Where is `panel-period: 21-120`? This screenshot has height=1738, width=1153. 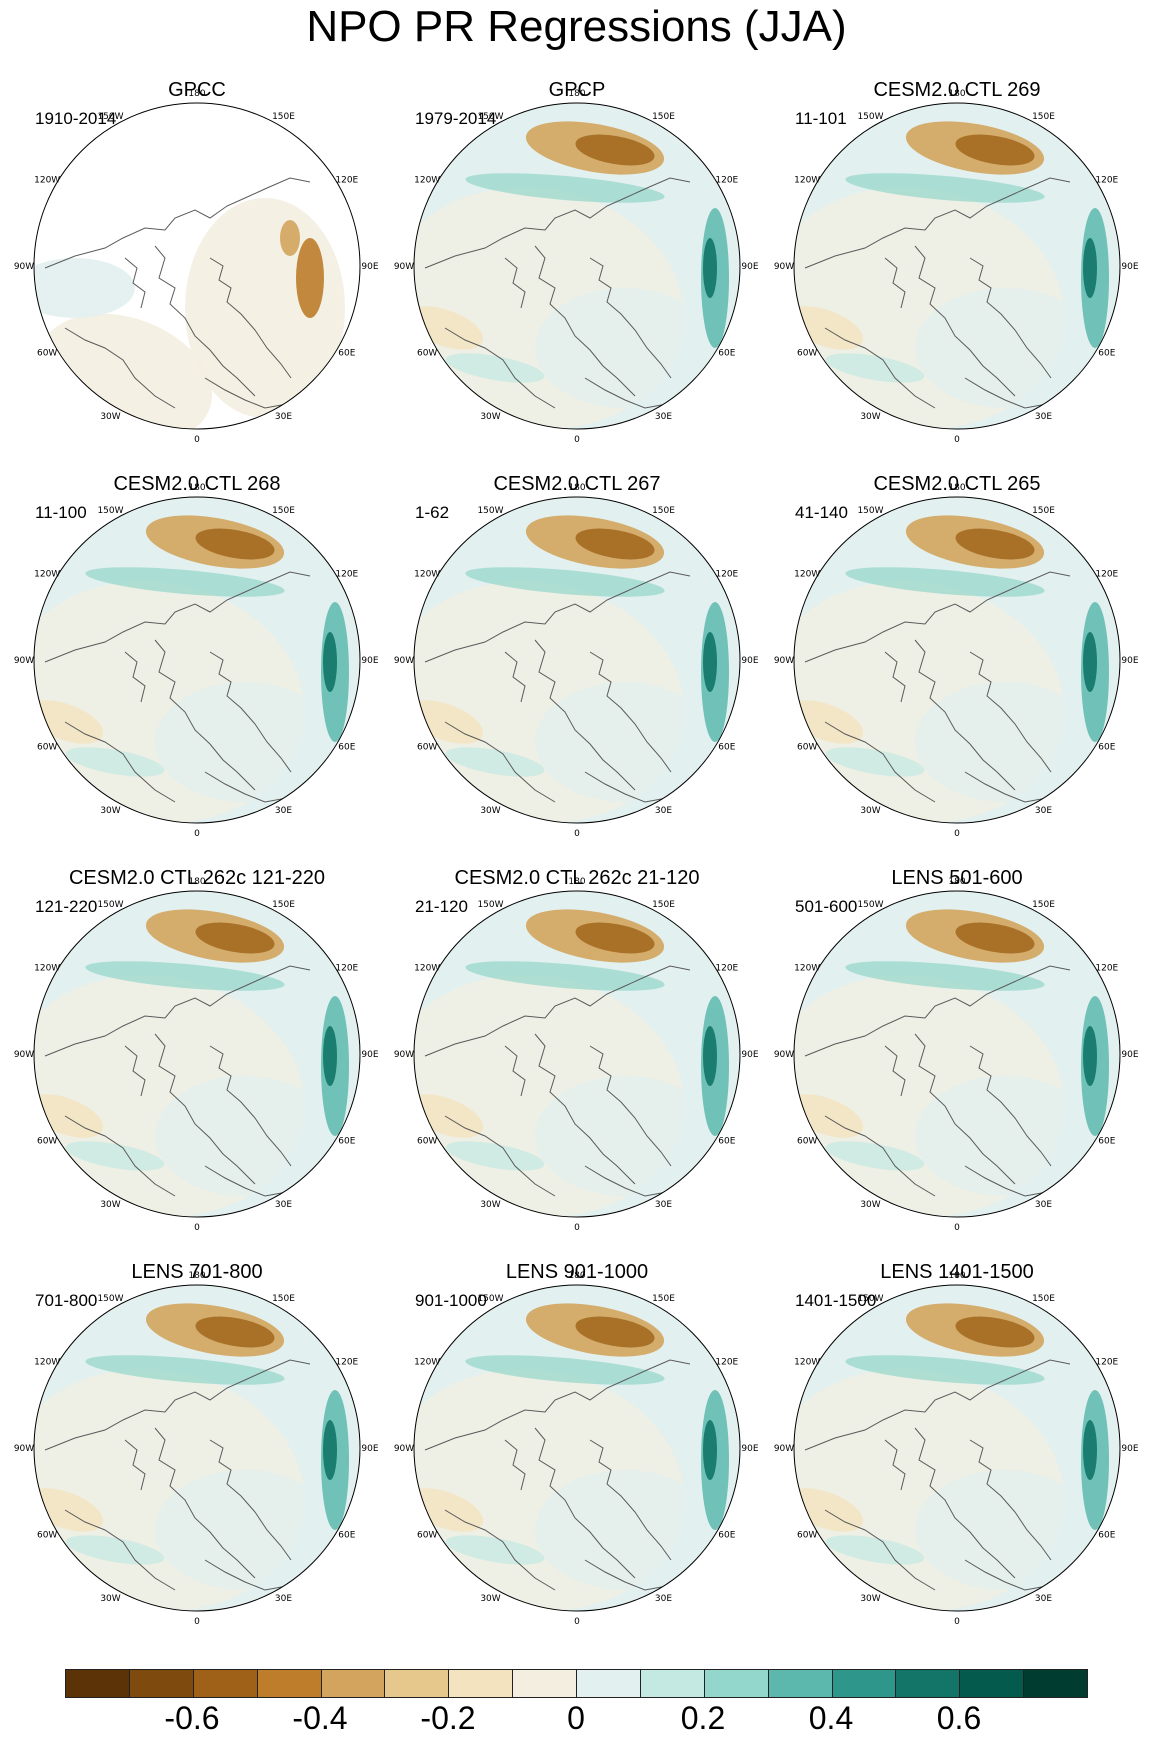 panel-period: 21-120 is located at coordinates (441, 906).